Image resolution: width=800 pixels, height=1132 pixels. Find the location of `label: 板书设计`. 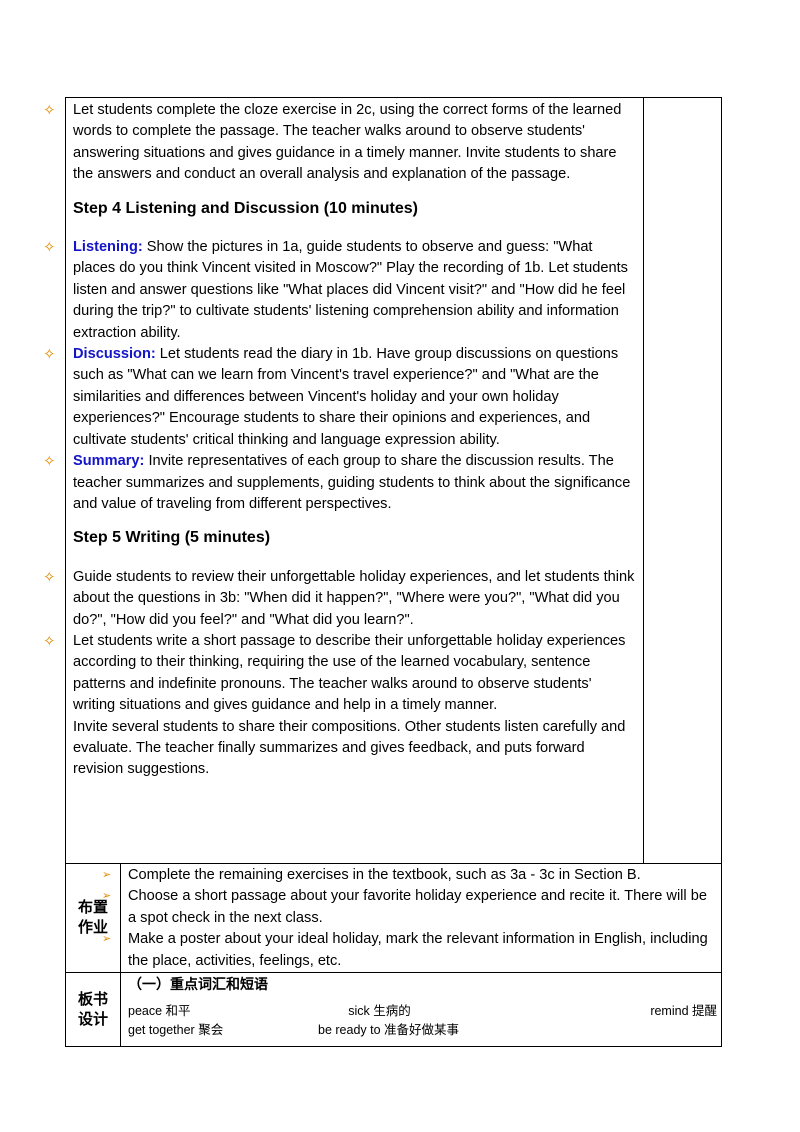

label: 板书设计 is located at coordinates (92, 1009).